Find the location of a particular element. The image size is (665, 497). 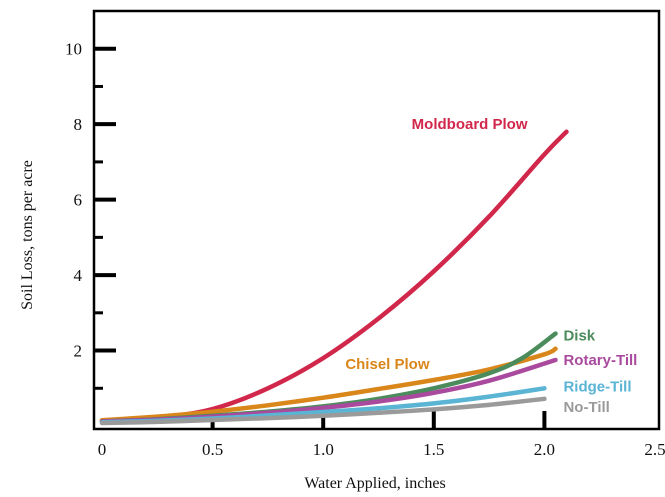

series-label-no-till: No-Till is located at coordinates (586, 407).